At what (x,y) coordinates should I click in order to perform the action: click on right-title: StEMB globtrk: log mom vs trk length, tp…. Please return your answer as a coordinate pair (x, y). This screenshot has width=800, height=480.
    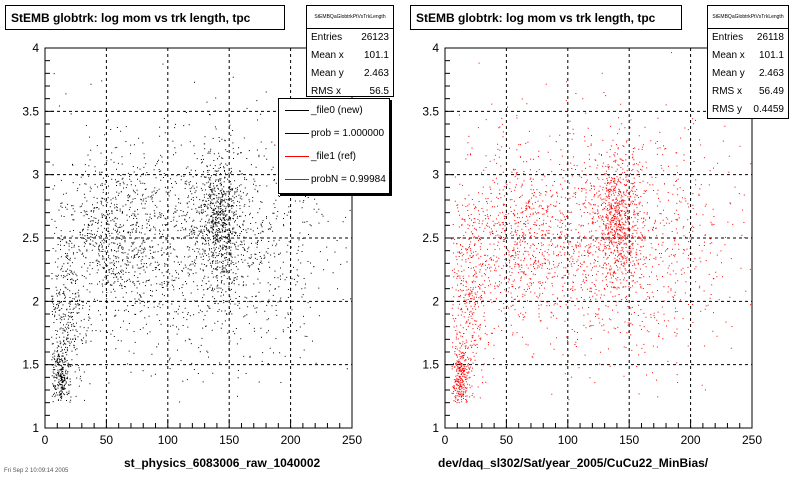
    Looking at the image, I should click on (546, 17).